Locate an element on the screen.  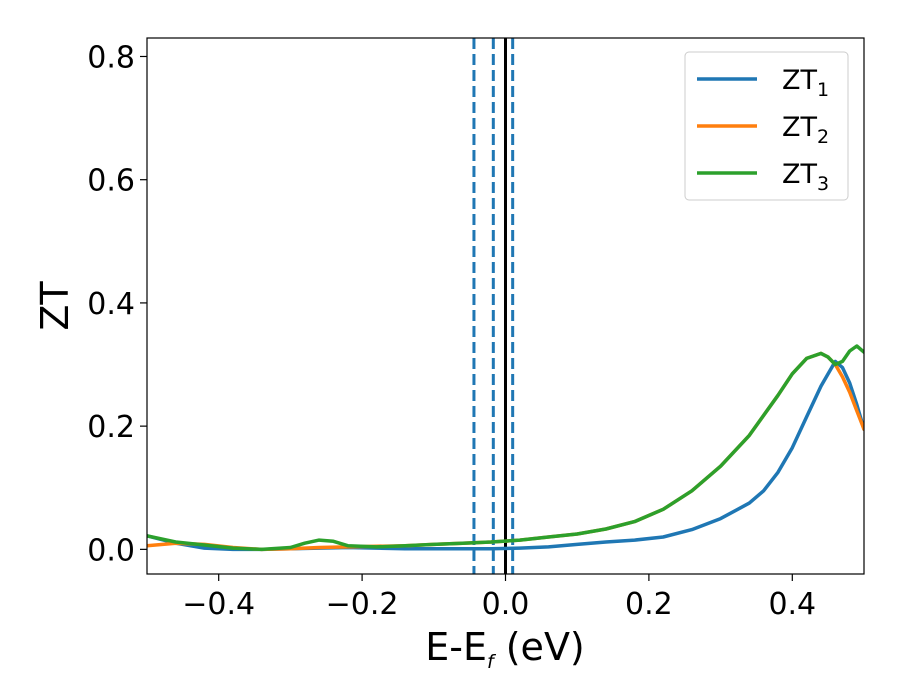
x-tick-label: 0.0 is located at coordinates (506, 604).